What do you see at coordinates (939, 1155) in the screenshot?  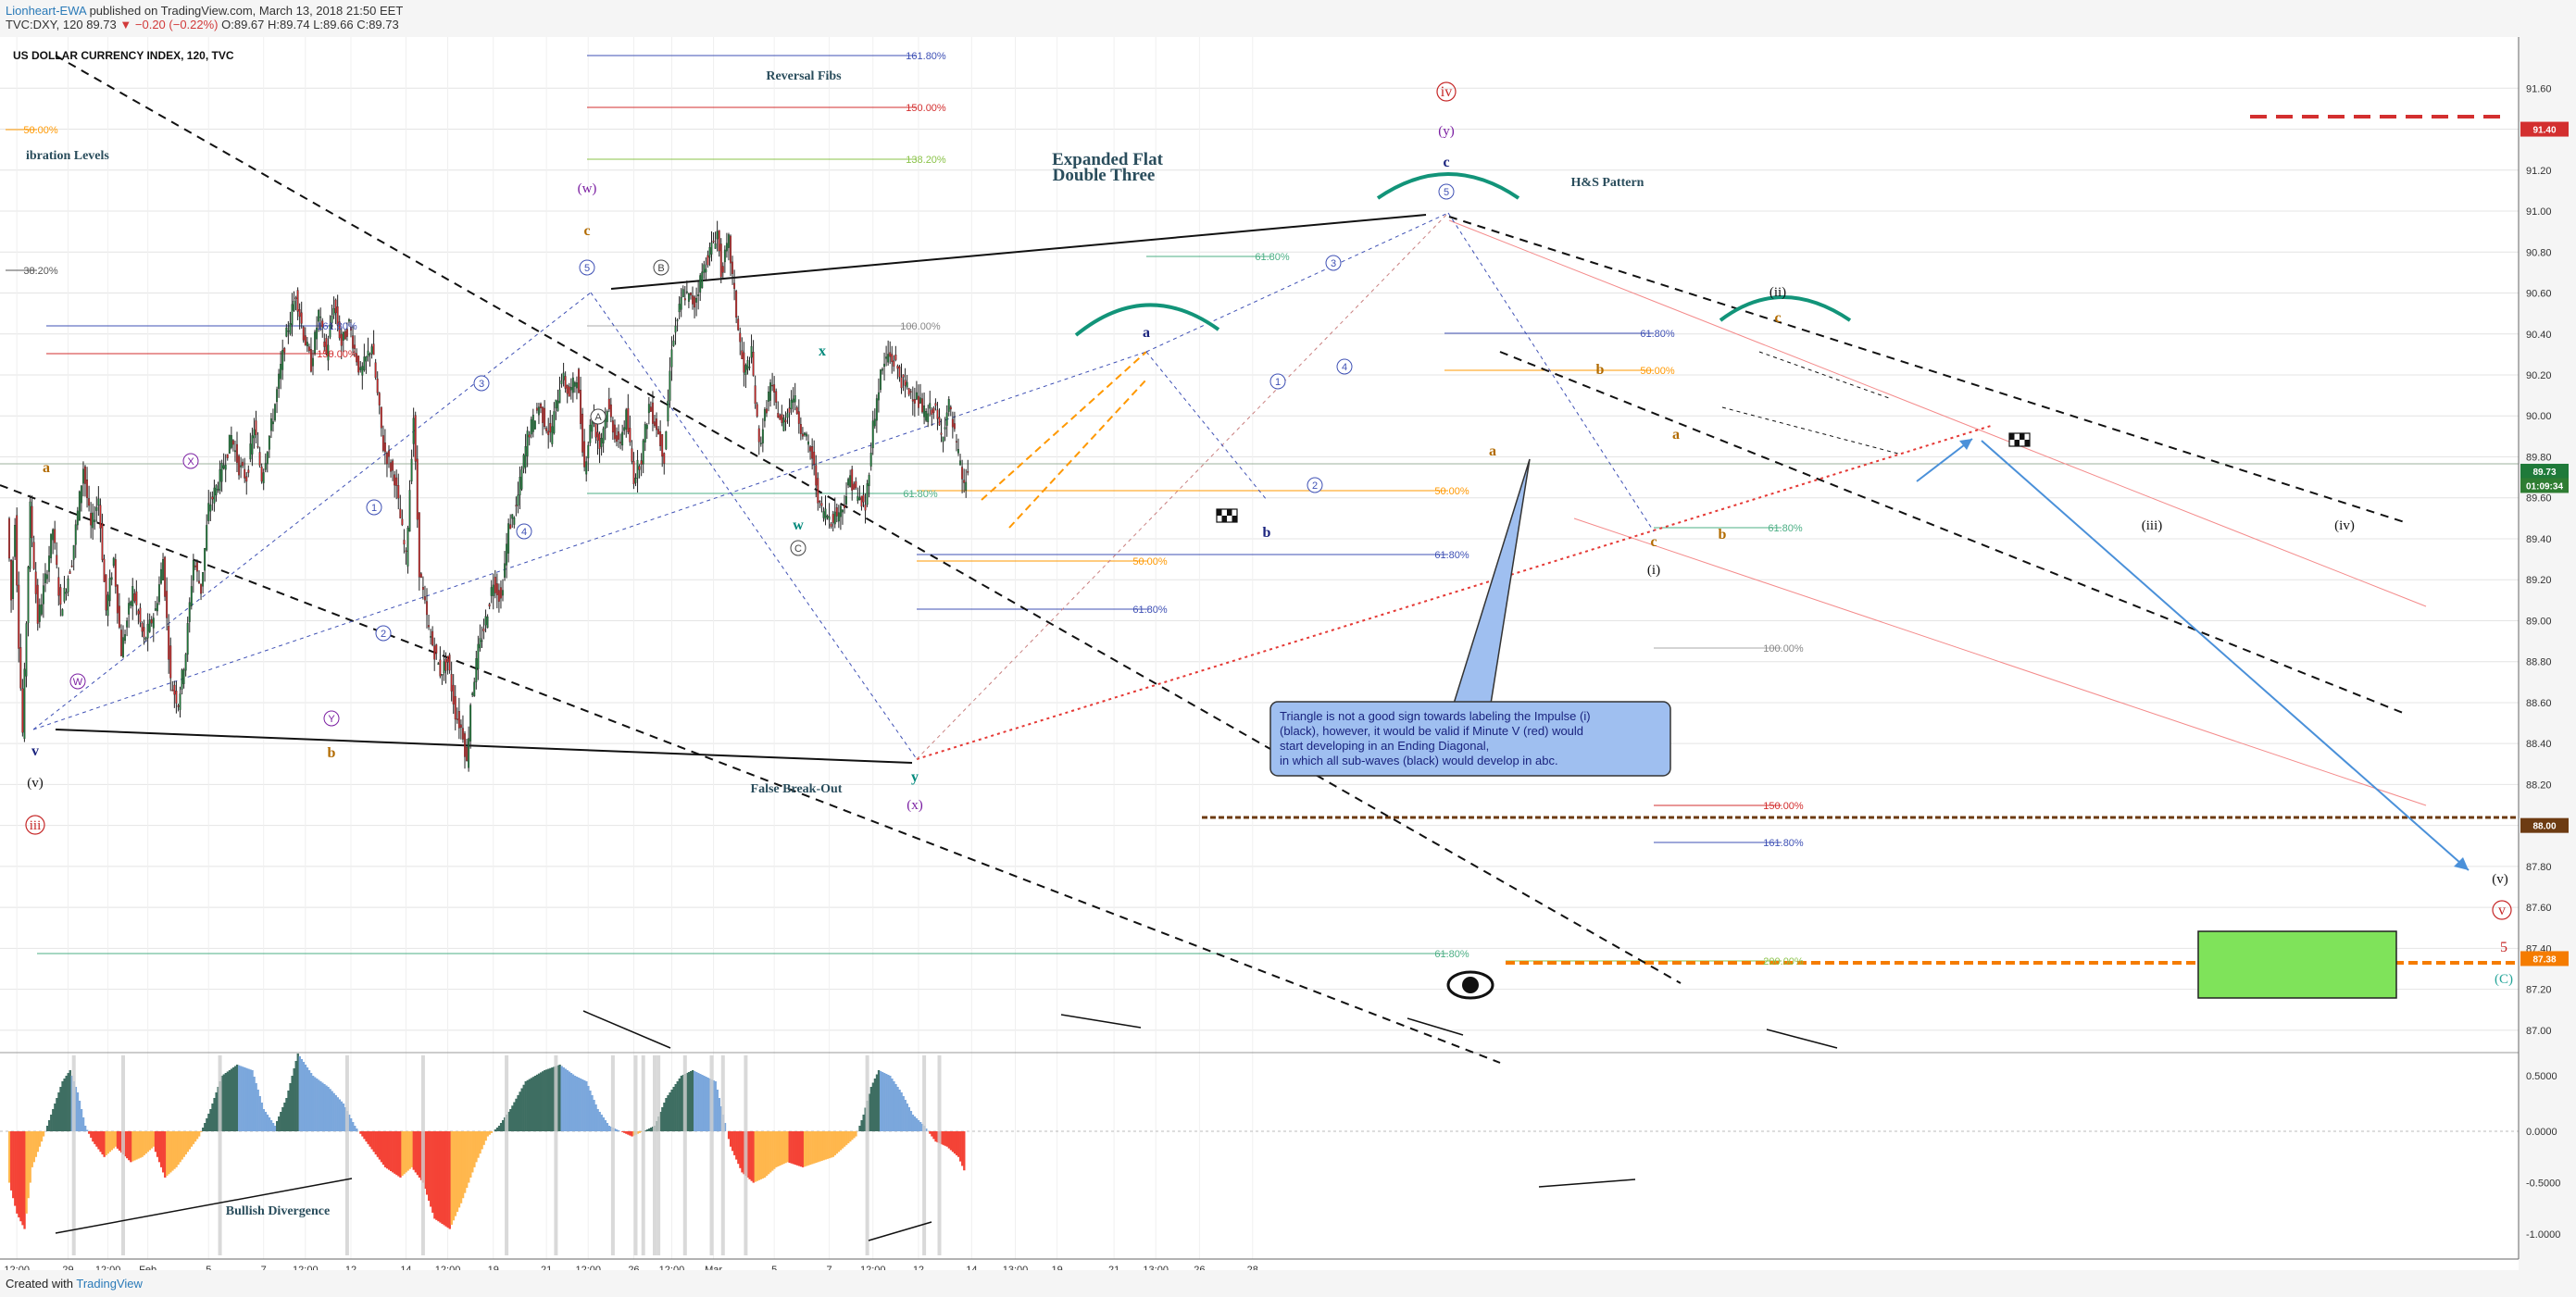 I see `session-marker` at bounding box center [939, 1155].